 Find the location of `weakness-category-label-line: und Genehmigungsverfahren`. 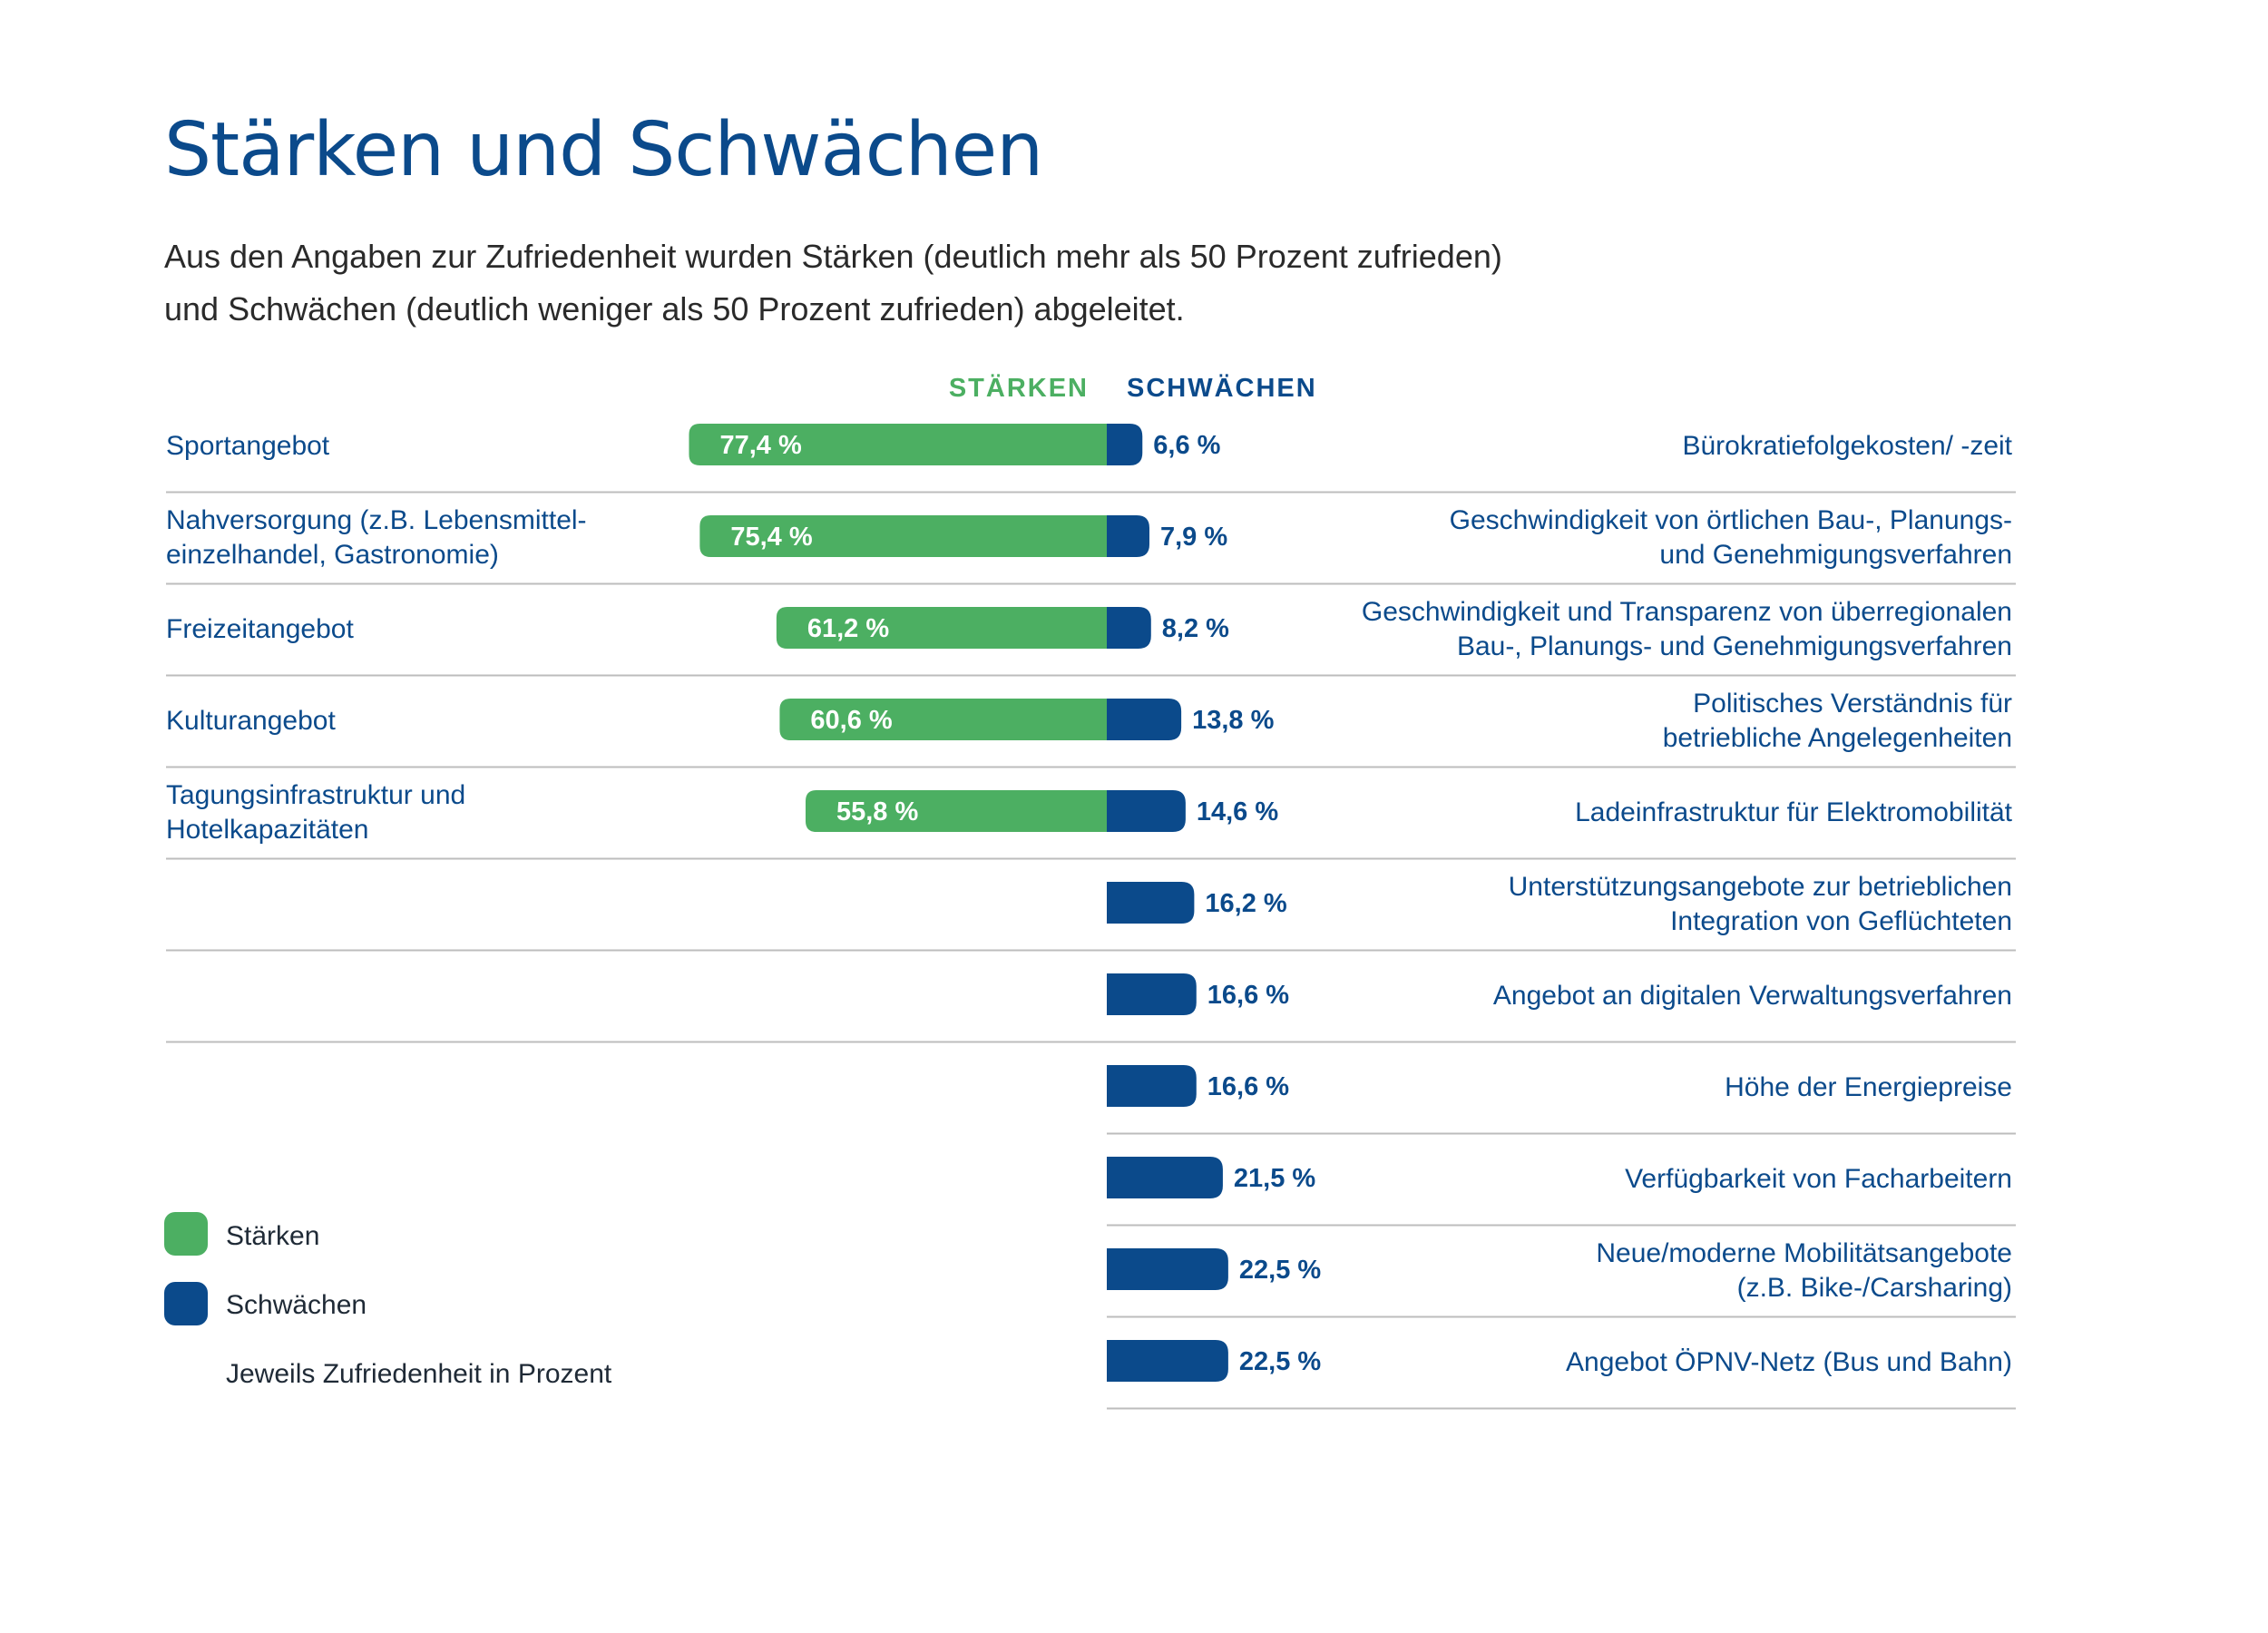

weakness-category-label-line: und Genehmigungsverfahren is located at coordinates (1836, 555).